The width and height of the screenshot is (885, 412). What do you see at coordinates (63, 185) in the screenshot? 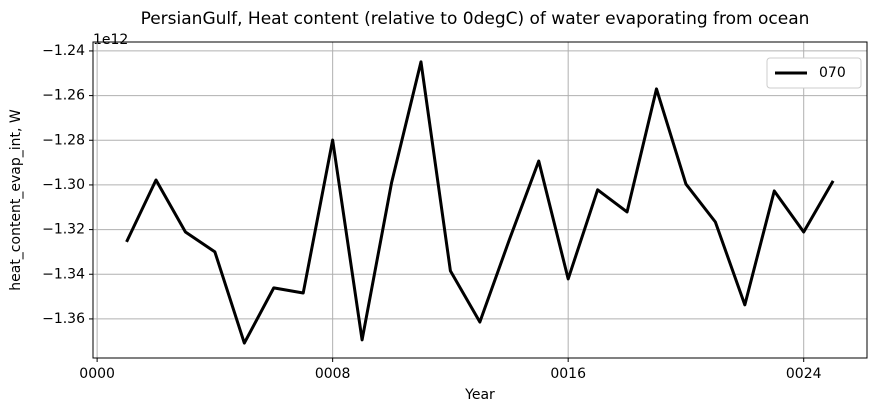
I see `y-tick-label: −1.30` at bounding box center [63, 185].